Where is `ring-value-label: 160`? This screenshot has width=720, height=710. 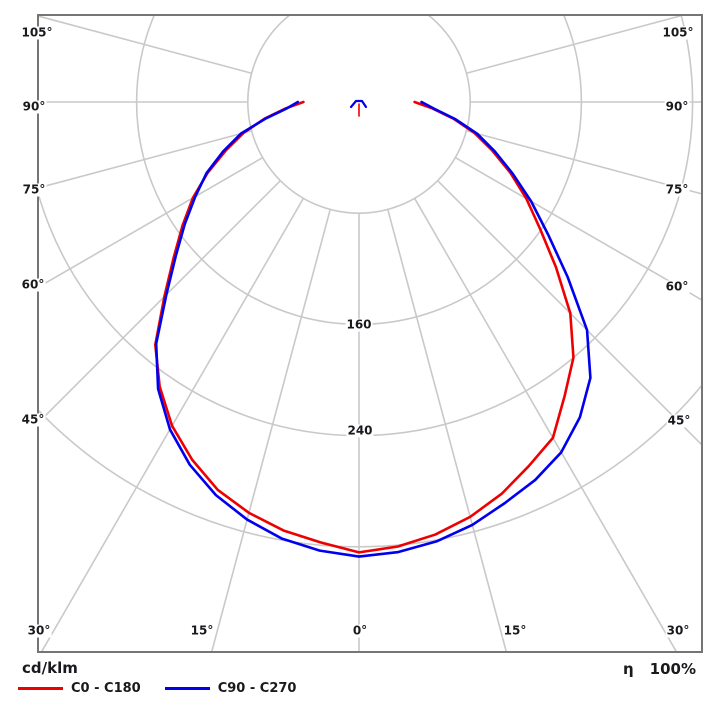
ring-value-label: 160 is located at coordinates (359, 324).